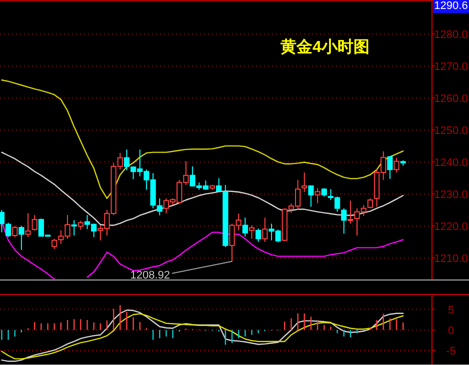 The height and width of the screenshot is (365, 469). What do you see at coordinates (451, 194) in the screenshot?
I see `y-tick-label: 1230.0` at bounding box center [451, 194].